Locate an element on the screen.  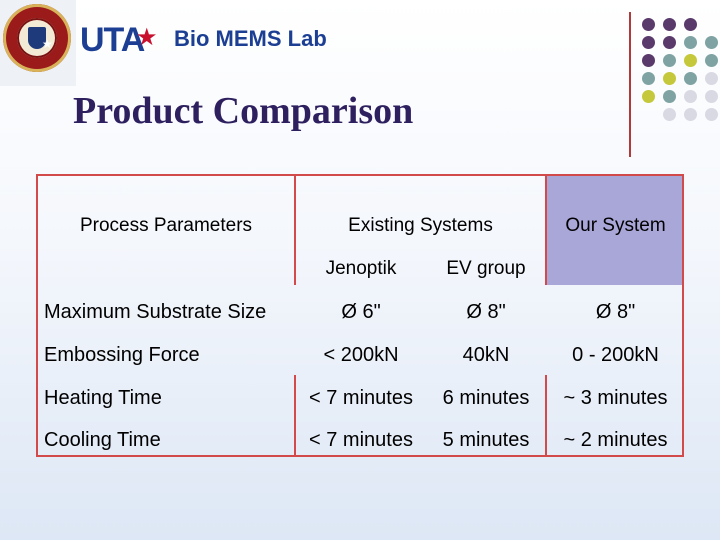
row-ours-value: Ø 8" is located at coordinates (615, 312).